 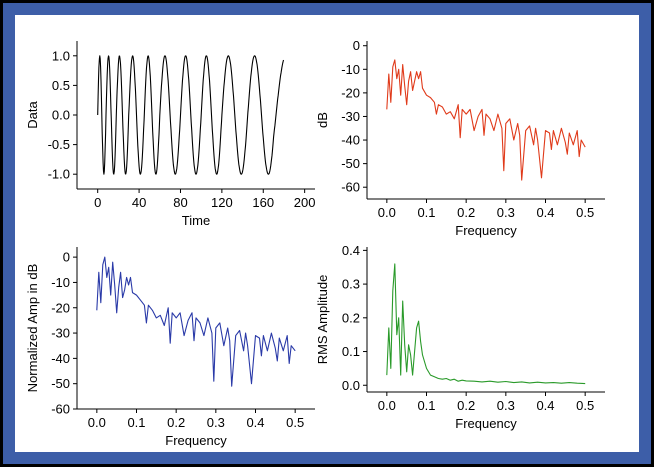 I want to click on x-tick-label: 80, so click(x=180, y=202).